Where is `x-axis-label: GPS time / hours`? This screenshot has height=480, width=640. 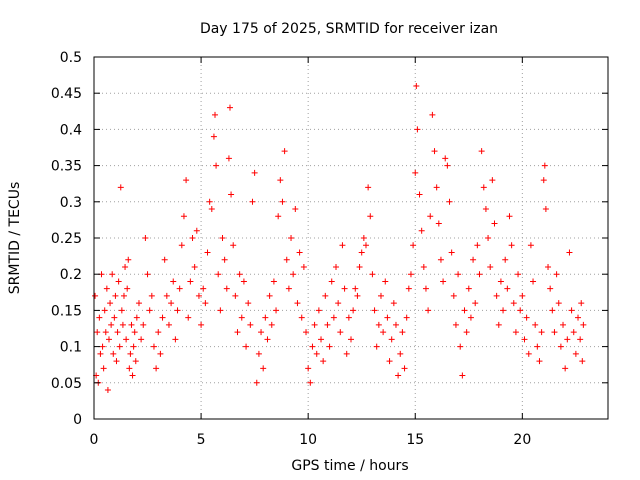 x-axis-label: GPS time / hours is located at coordinates (349, 466).